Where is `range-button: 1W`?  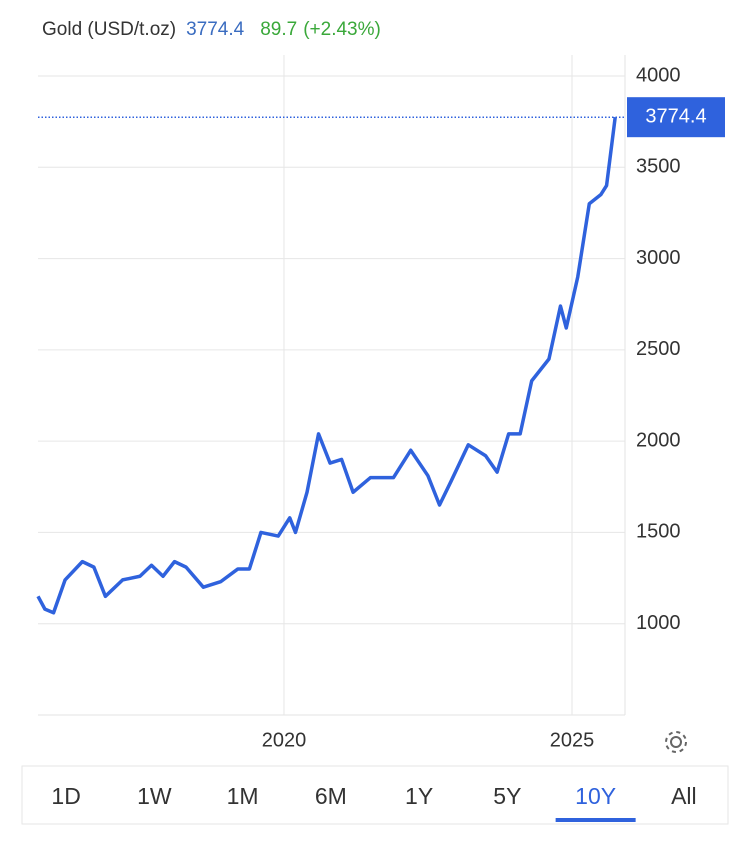
range-button: 1W is located at coordinates (154, 796).